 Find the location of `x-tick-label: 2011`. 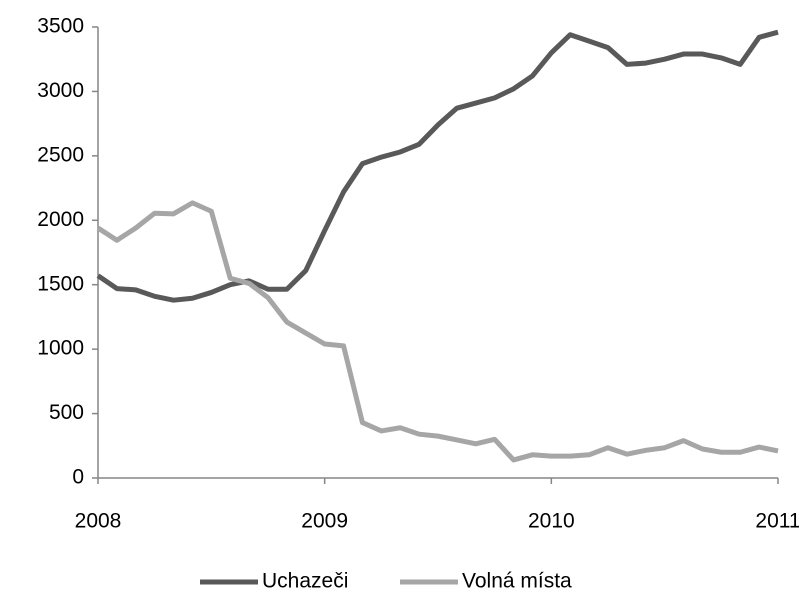

x-tick-label: 2011 is located at coordinates (777, 521).